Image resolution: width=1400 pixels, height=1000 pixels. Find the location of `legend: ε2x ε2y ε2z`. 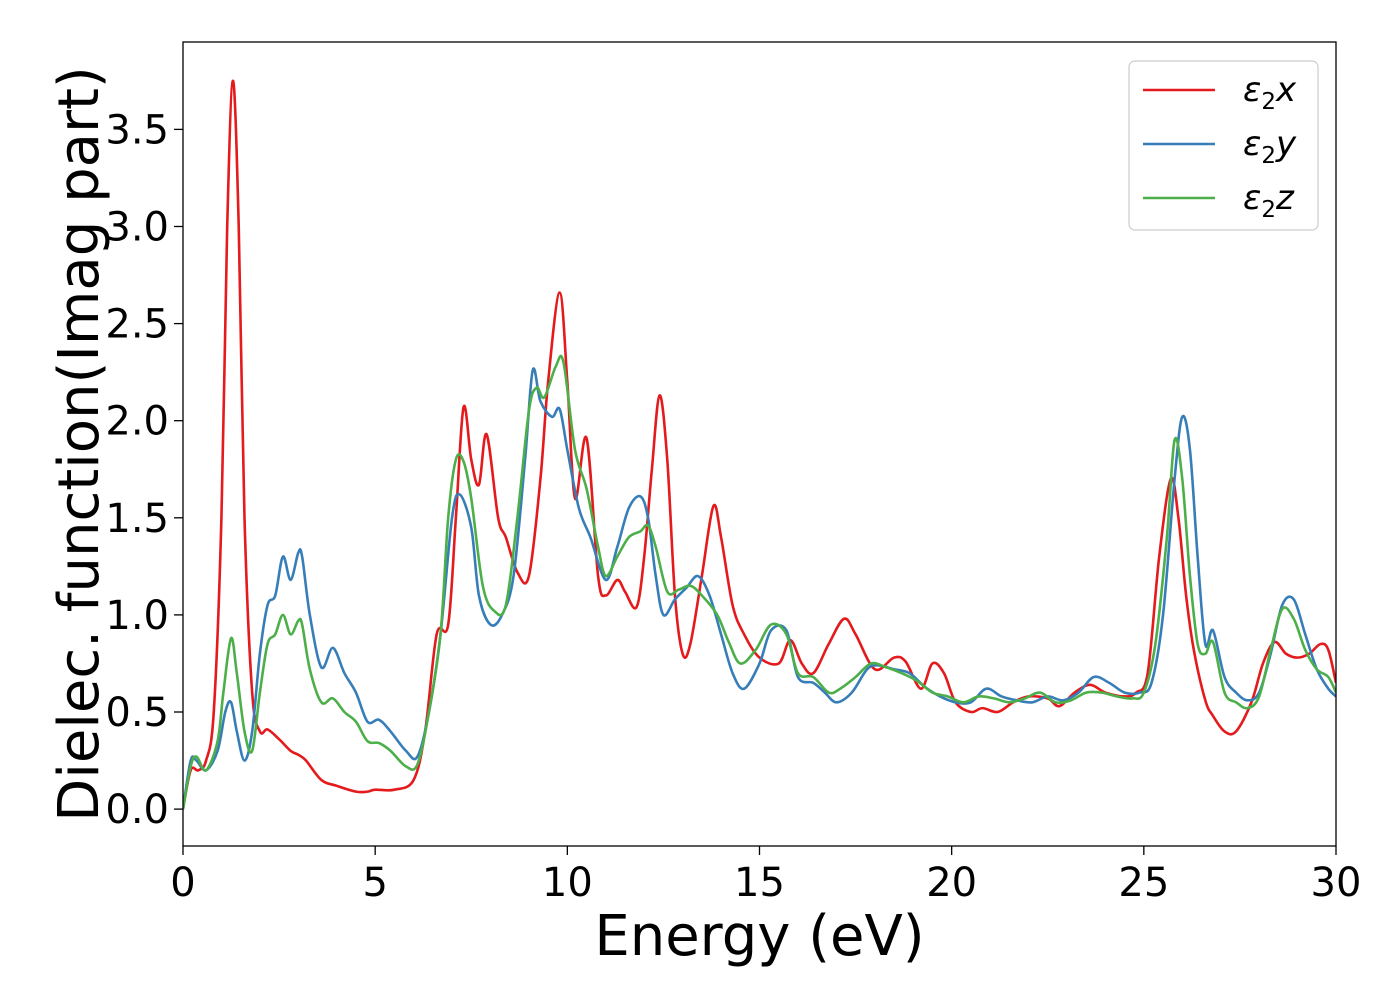

legend: ε2x ε2y ε2z is located at coordinates (1223, 145).